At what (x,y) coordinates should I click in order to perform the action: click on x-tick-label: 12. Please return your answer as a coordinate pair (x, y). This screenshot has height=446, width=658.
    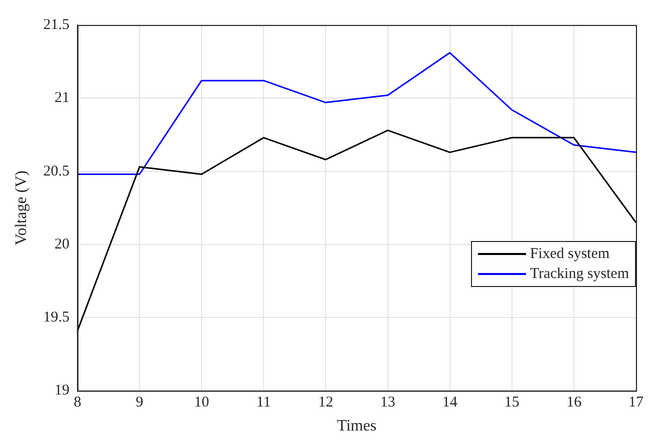
    Looking at the image, I should click on (326, 402).